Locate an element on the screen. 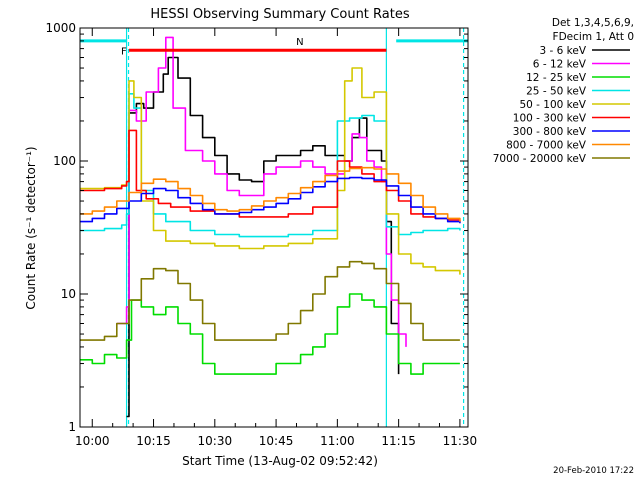  x-tick-label-3: 10:30 is located at coordinates (215, 441).